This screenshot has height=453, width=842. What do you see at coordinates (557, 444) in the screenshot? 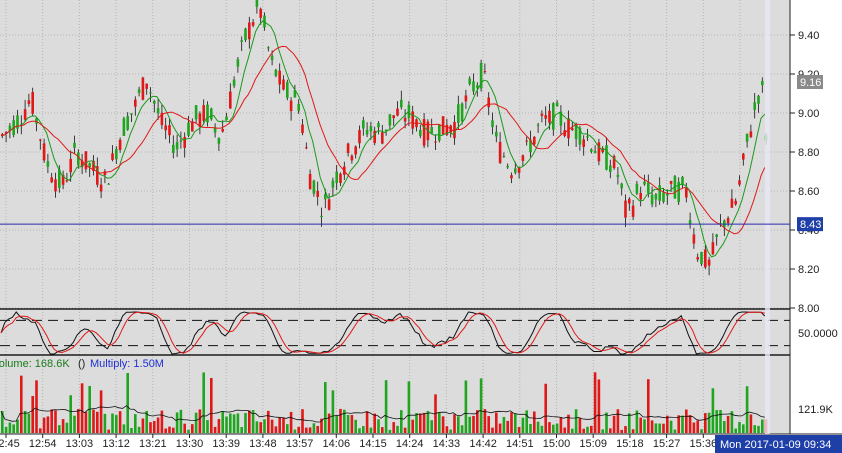
I see `time-tick-label: 15:00` at bounding box center [557, 444].